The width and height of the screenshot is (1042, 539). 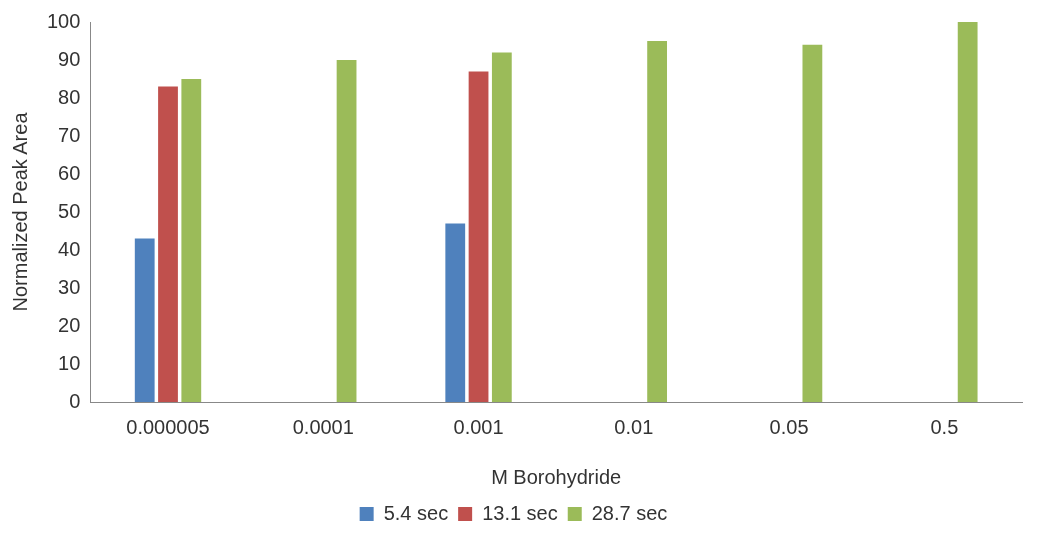 I want to click on y-tick-label: 90, so click(x=69, y=58).